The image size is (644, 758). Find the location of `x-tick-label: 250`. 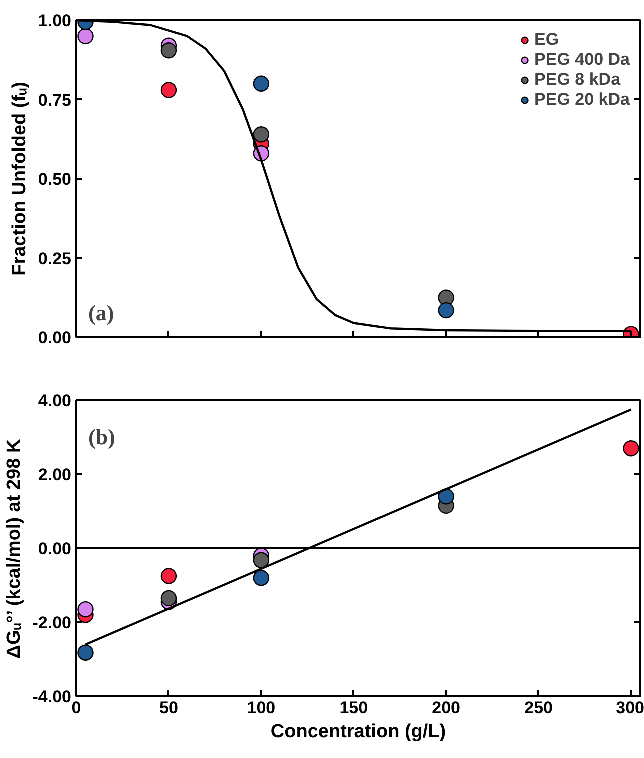

x-tick-label: 250 is located at coordinates (538, 708).